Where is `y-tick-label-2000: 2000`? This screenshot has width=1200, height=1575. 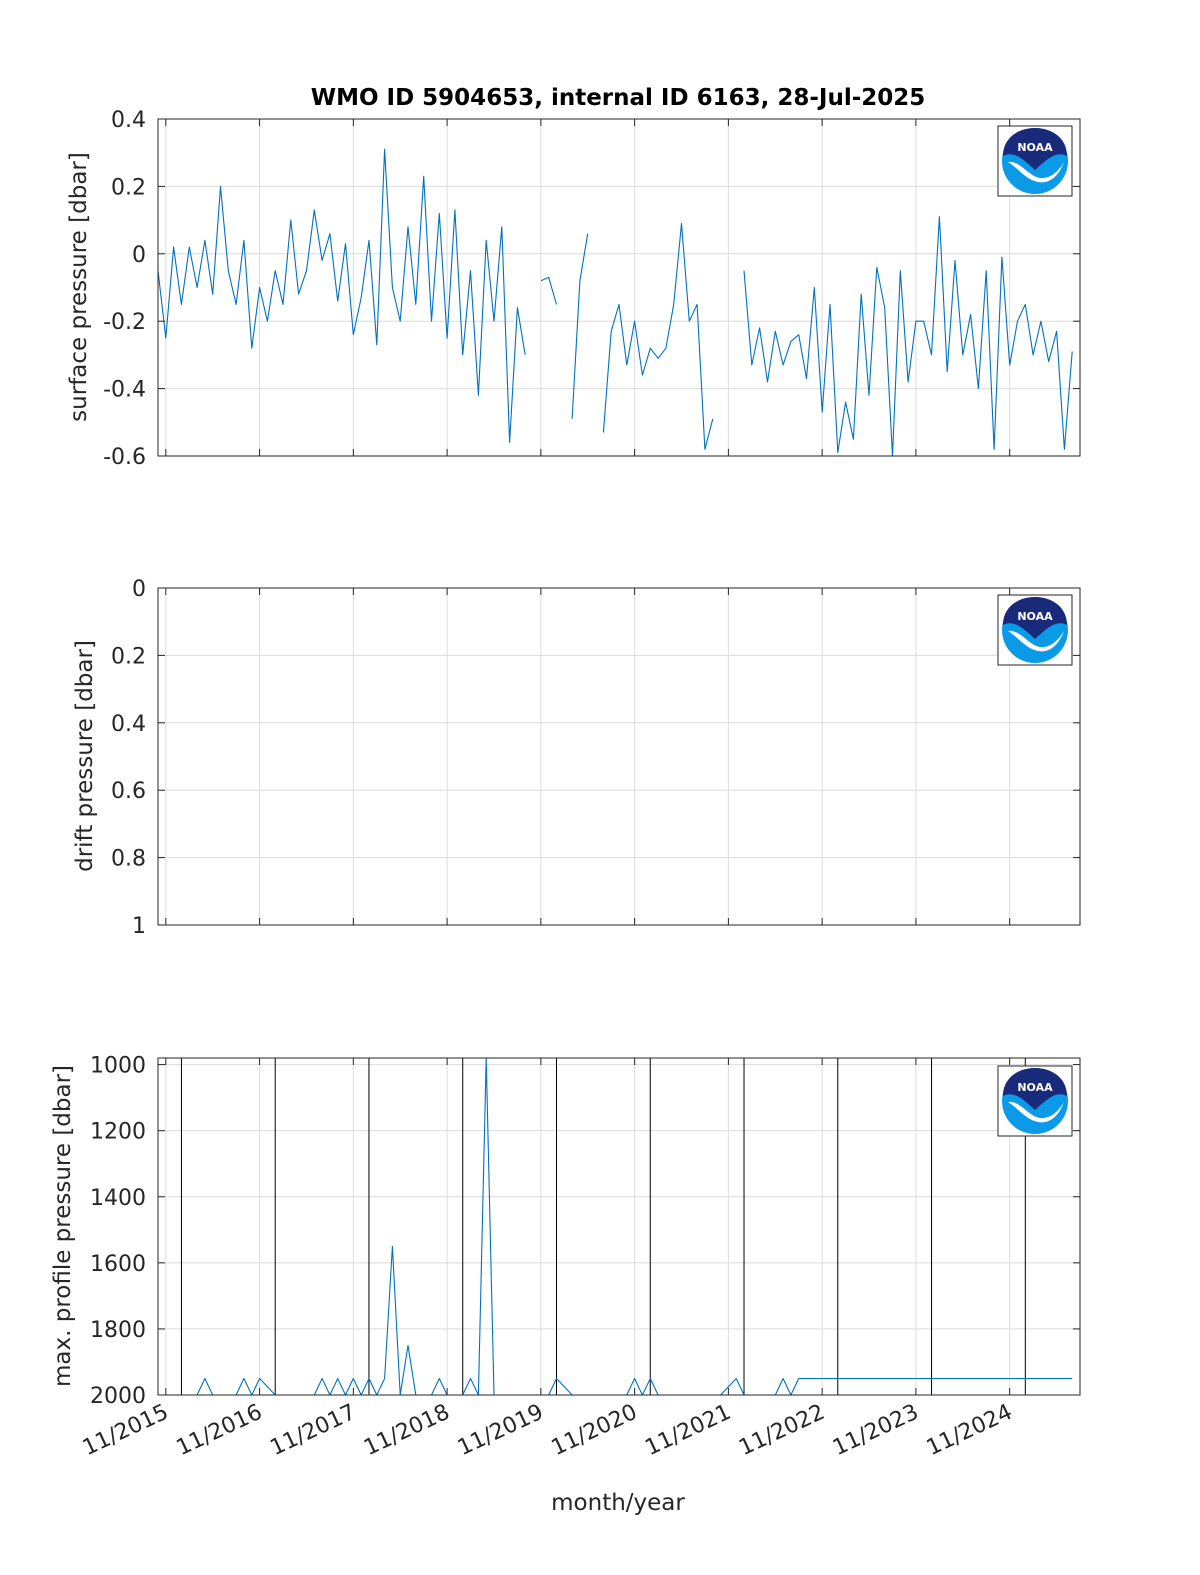
y-tick-label-2000: 2000 is located at coordinates (118, 1396).